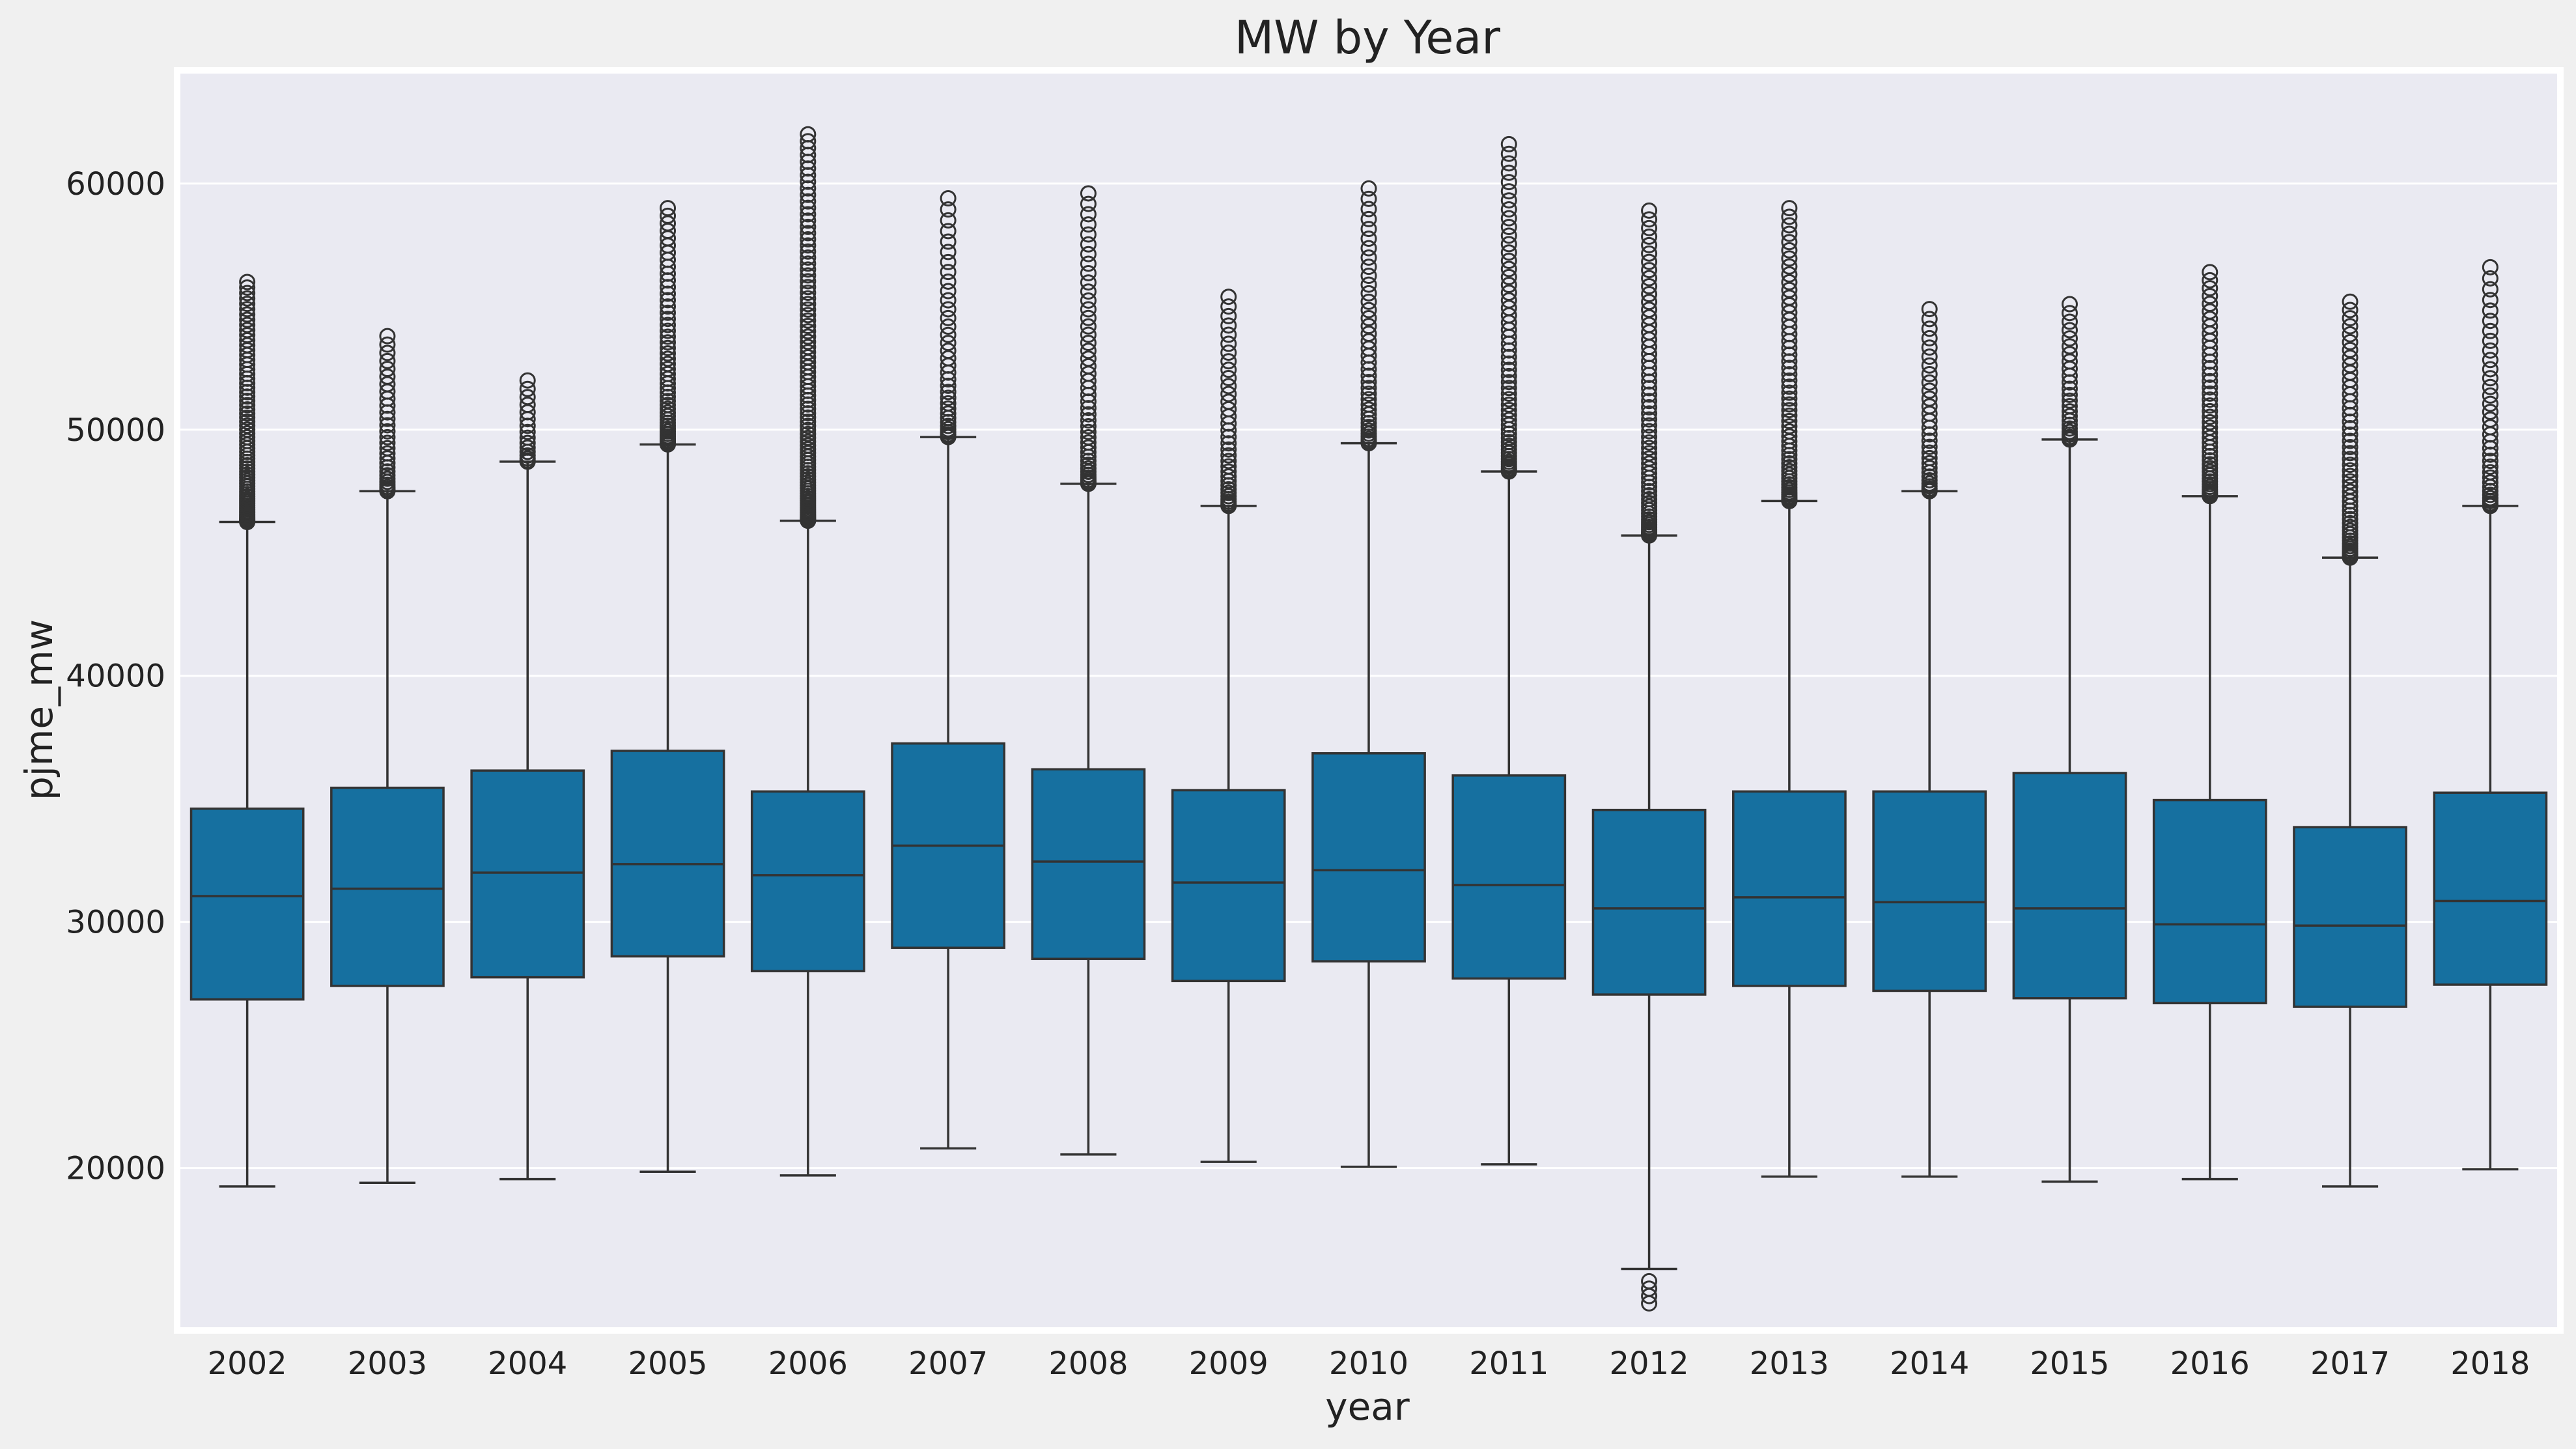 The height and width of the screenshot is (1449, 2576). Describe the element at coordinates (1088, 1363) in the screenshot. I see `x-tick-label-2008: 2008` at that location.